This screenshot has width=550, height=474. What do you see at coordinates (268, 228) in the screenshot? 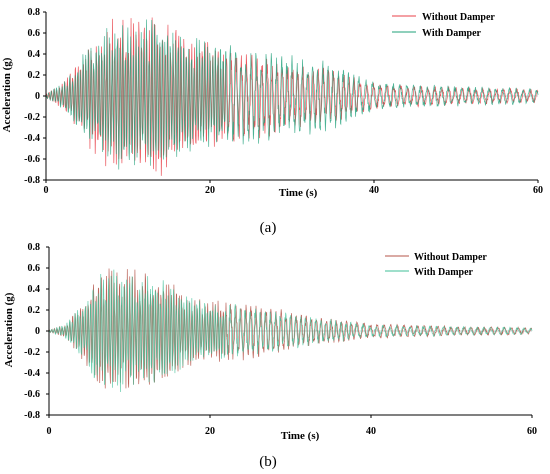
I see `panel-caption-a: (a)` at bounding box center [268, 228].